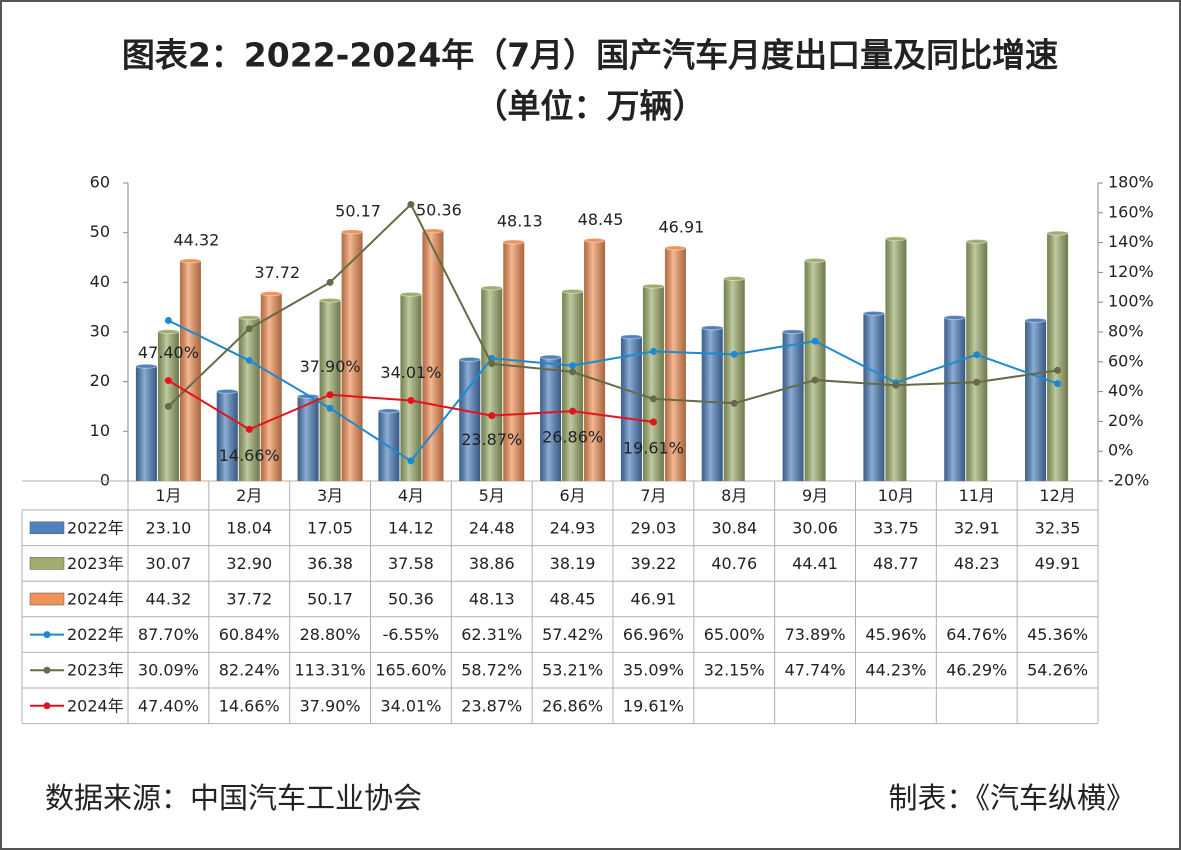 Image resolution: width=1181 pixels, height=850 pixels. Describe the element at coordinates (1120, 450) in the screenshot. I see `y2-tick-label: 0%` at that location.